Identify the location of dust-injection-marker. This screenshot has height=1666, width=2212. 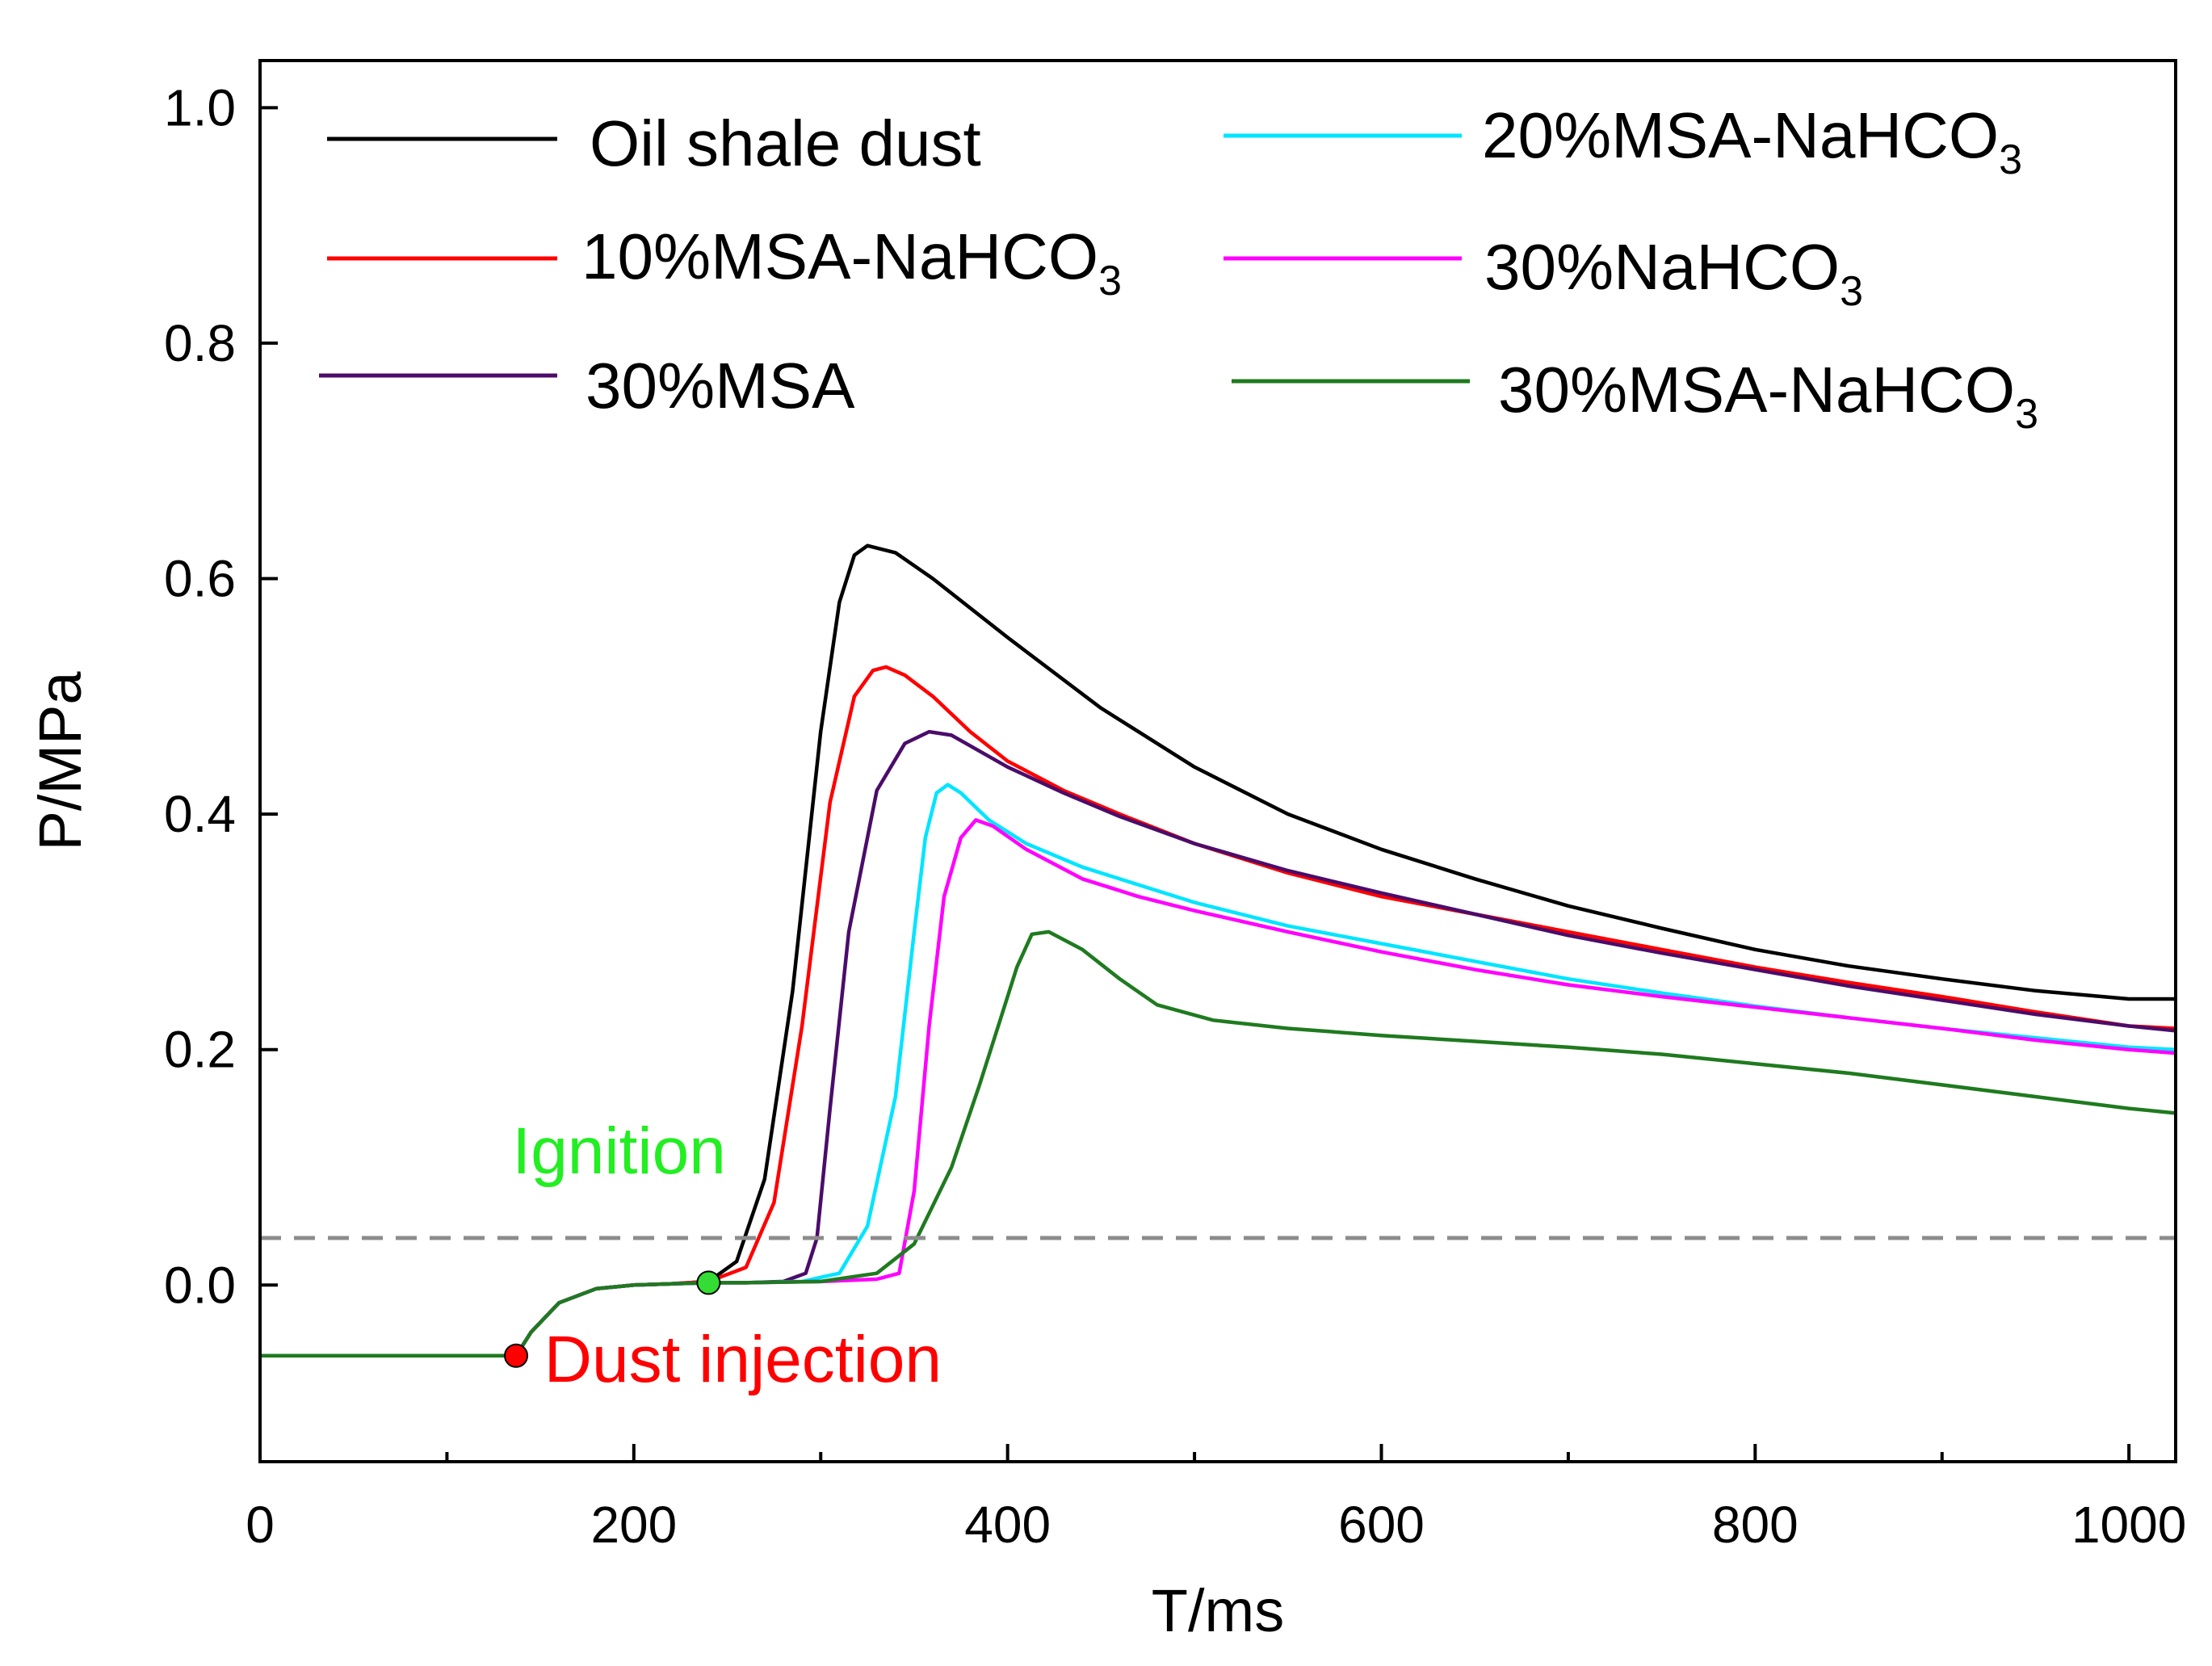
(516, 1355).